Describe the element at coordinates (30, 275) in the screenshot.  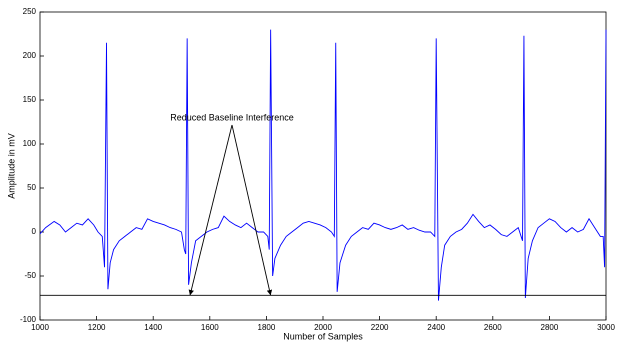
I see `y-tick-label: -50` at that location.